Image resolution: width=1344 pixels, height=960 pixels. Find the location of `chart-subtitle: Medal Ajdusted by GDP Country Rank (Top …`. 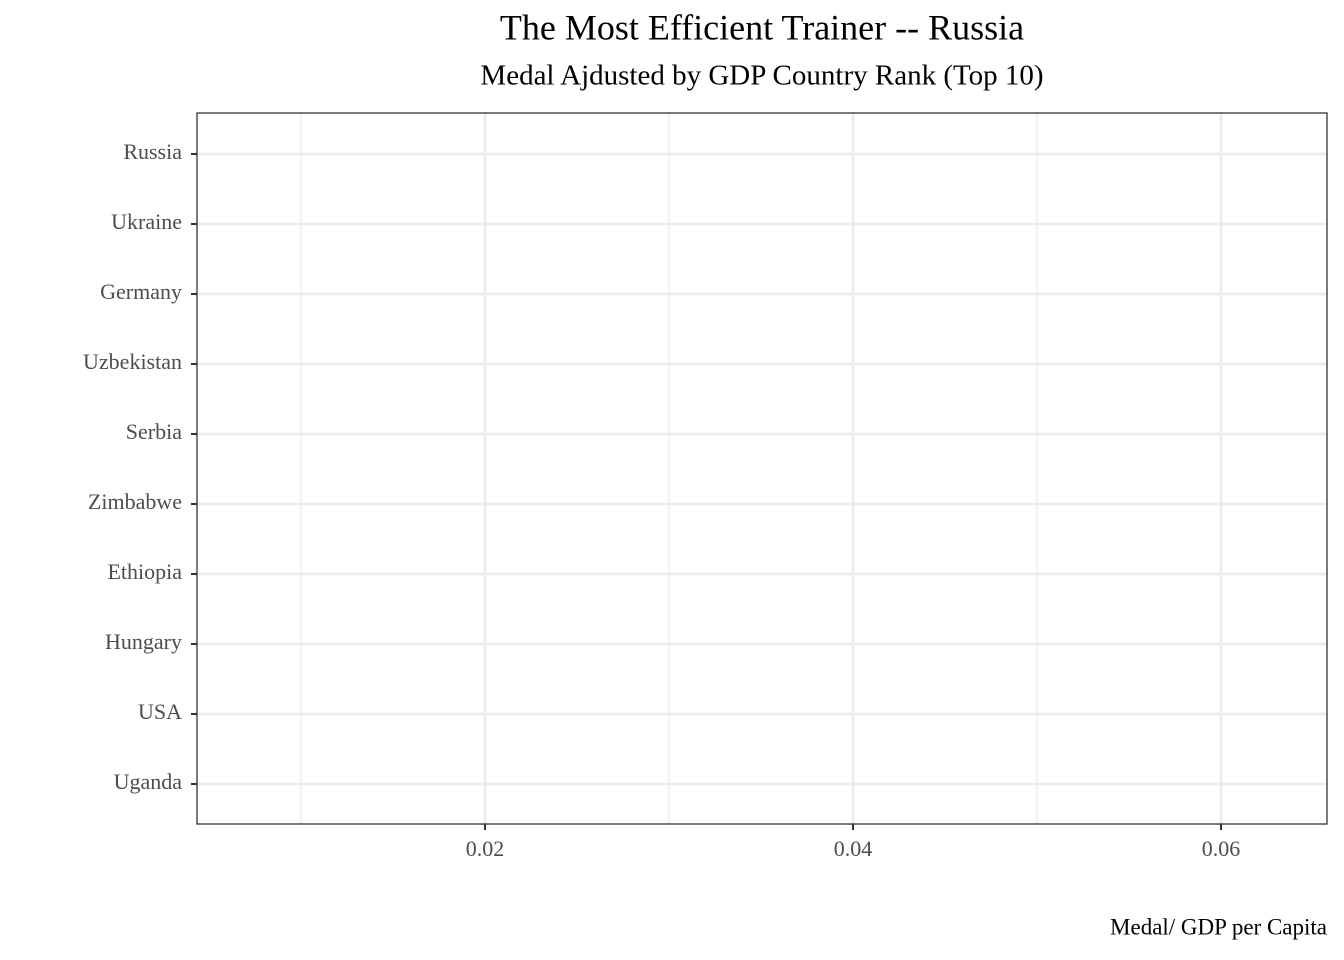

chart-subtitle: Medal Ajdusted by GDP Country Rank (Top … is located at coordinates (761, 76).